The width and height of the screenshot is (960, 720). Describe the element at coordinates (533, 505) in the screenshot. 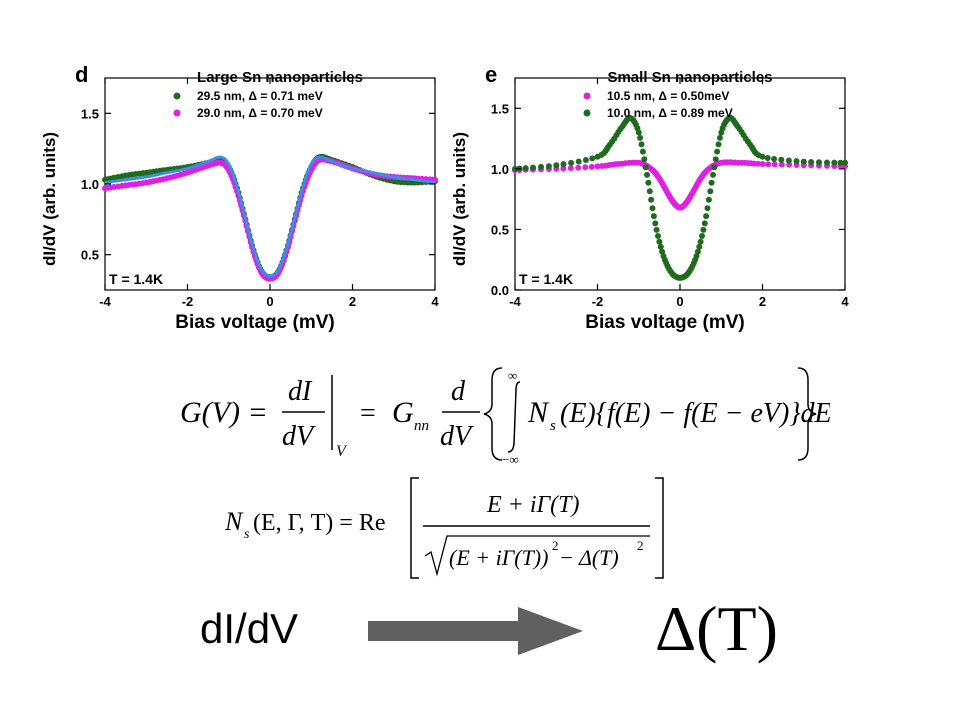

I see `eq2-numerator: E + iΓ(T)` at that location.